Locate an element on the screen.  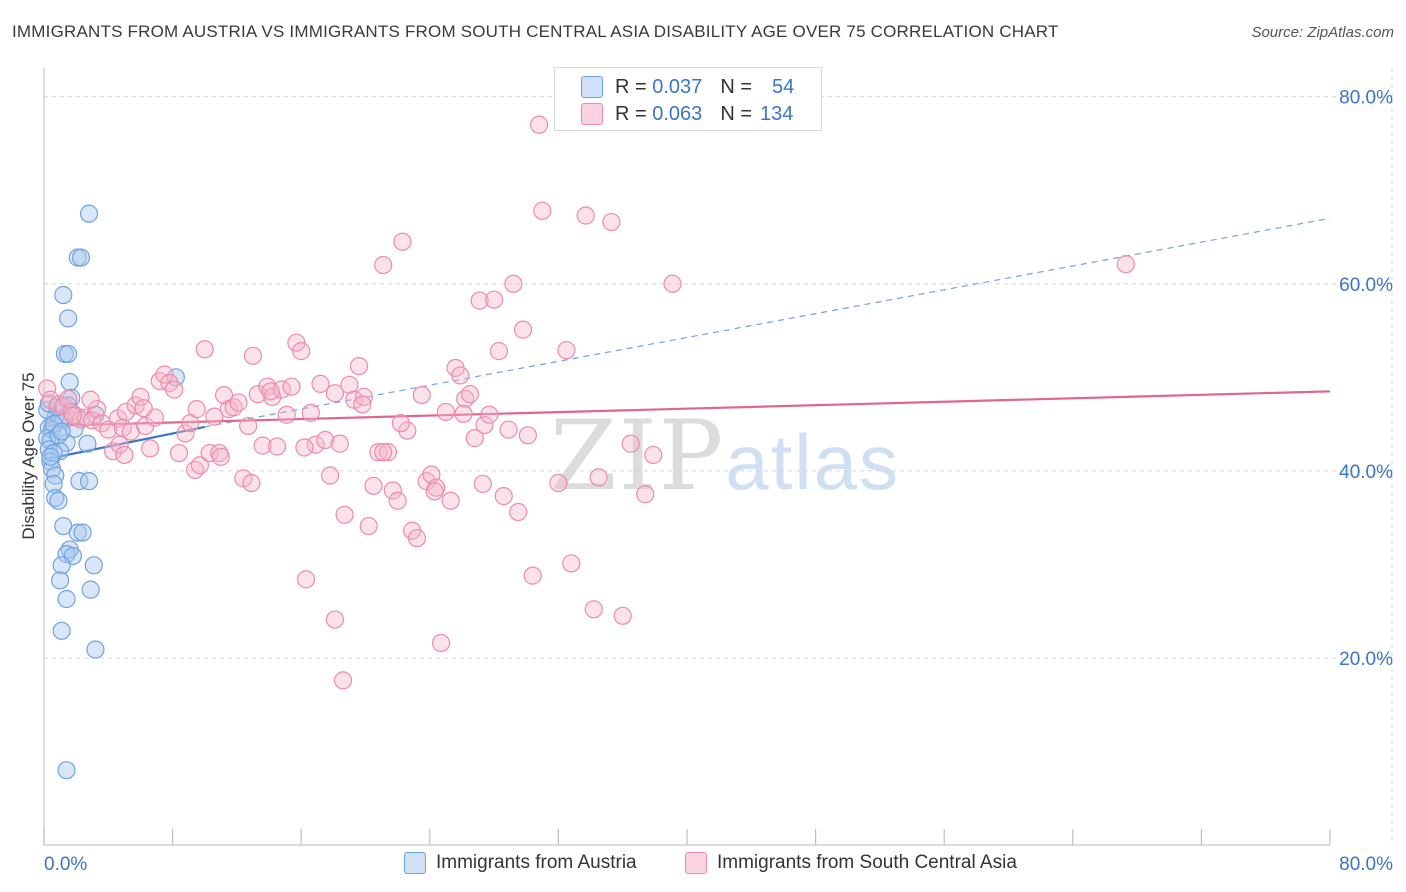
bottom-legend-south-central-asia: Immigrants from South Central Asia is located at coordinates (851, 863).